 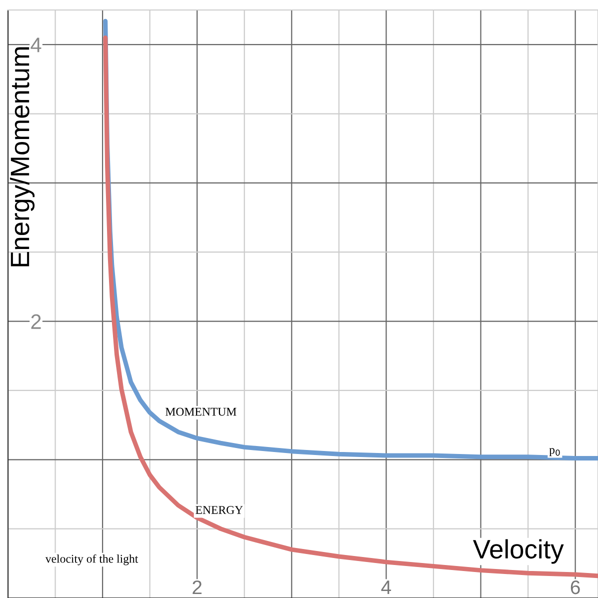 What do you see at coordinates (575, 587) in the screenshot?
I see `x-tick-label: 6` at bounding box center [575, 587].